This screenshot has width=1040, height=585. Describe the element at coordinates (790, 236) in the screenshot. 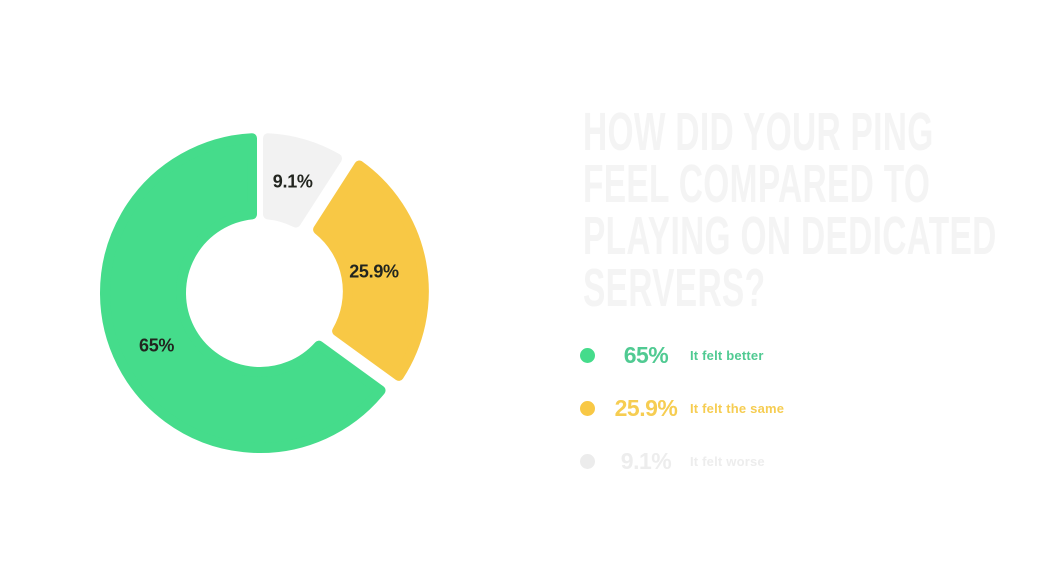

I see `chart-title-line-3: PLAYING ON DEDICATED` at that location.